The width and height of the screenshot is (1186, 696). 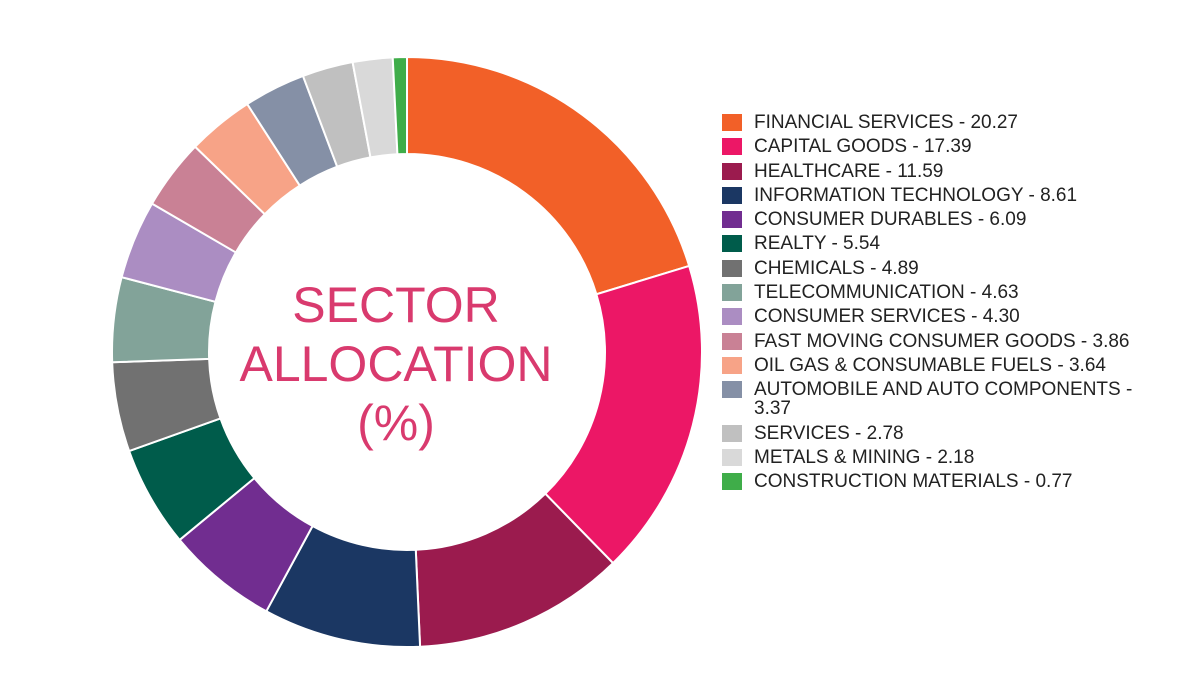 I want to click on legend-label: HEALTHCARE - 11.59, so click(x=849, y=171).